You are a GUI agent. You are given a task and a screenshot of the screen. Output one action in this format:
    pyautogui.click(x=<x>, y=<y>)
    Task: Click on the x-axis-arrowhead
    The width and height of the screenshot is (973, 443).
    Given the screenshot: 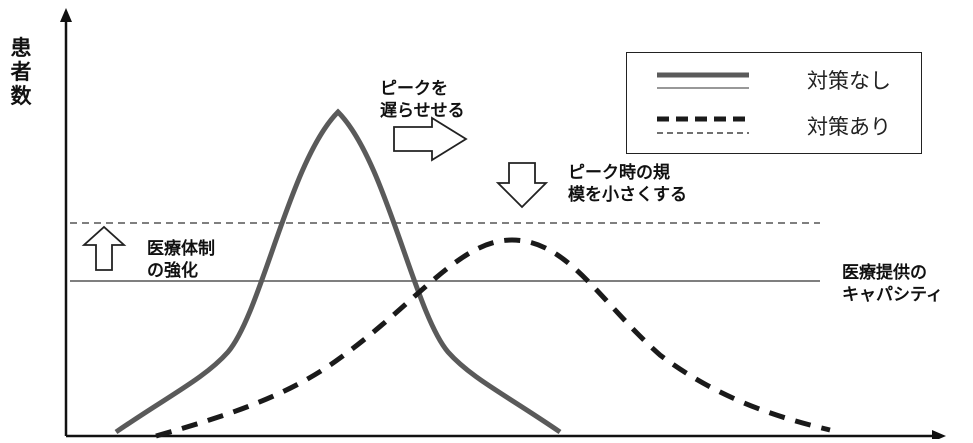 What is the action you would take?
    pyautogui.click(x=939, y=436)
    